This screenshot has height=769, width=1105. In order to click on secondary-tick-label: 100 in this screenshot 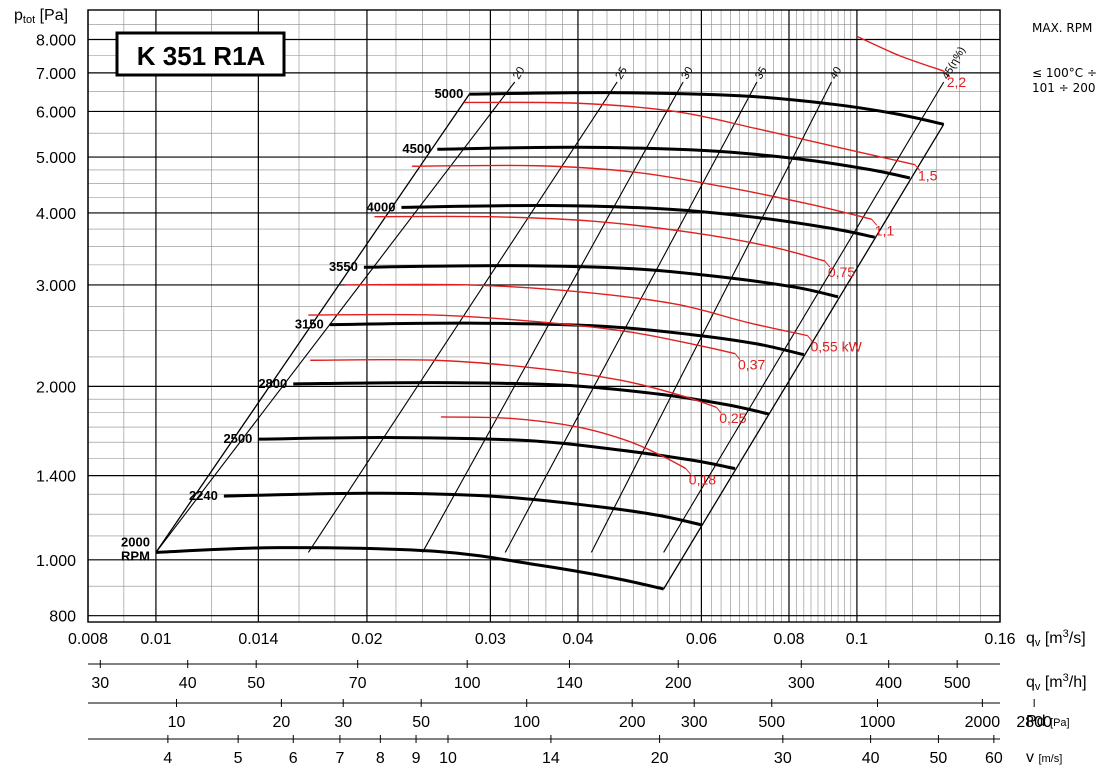, I will do `click(526, 722)`.